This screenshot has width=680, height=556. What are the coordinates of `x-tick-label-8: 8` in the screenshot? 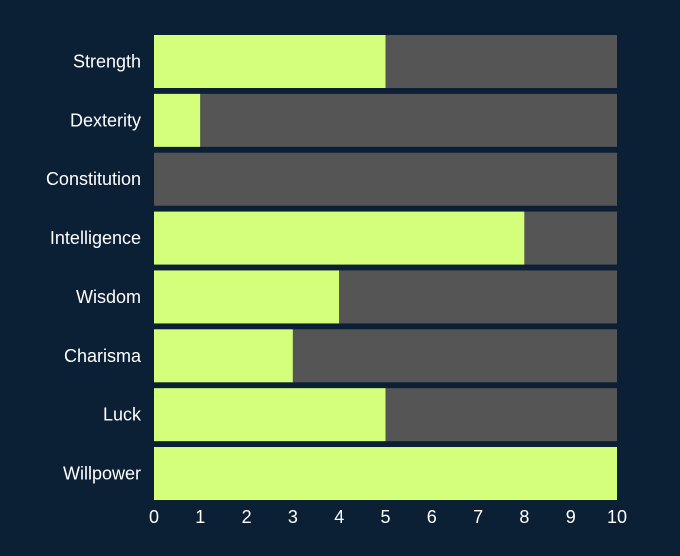 It's located at (524, 517).